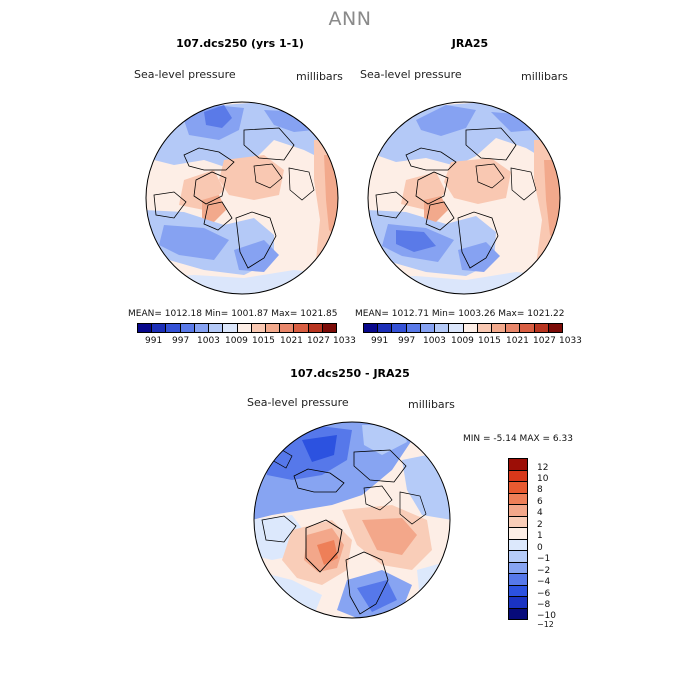  What do you see at coordinates (236, 341) in the screenshot?
I see `panel-1-tick-1009: 1009` at bounding box center [236, 341].